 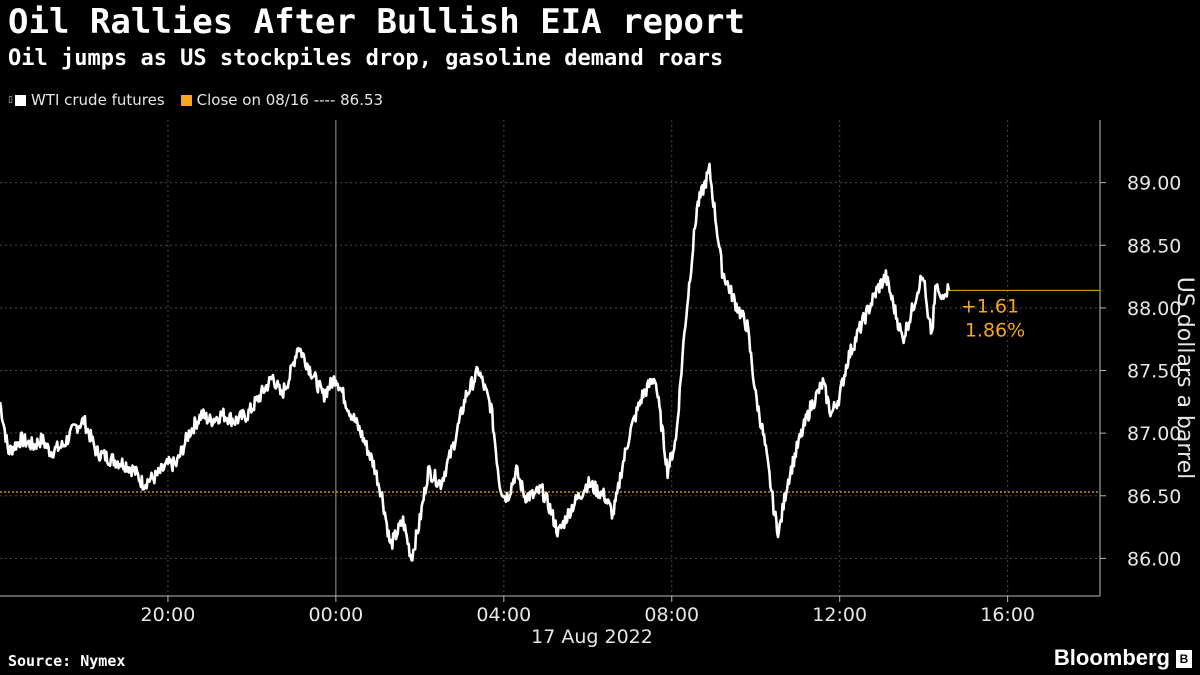 What do you see at coordinates (1154, 434) in the screenshot?
I see `y-tick-label: 87.00` at bounding box center [1154, 434].